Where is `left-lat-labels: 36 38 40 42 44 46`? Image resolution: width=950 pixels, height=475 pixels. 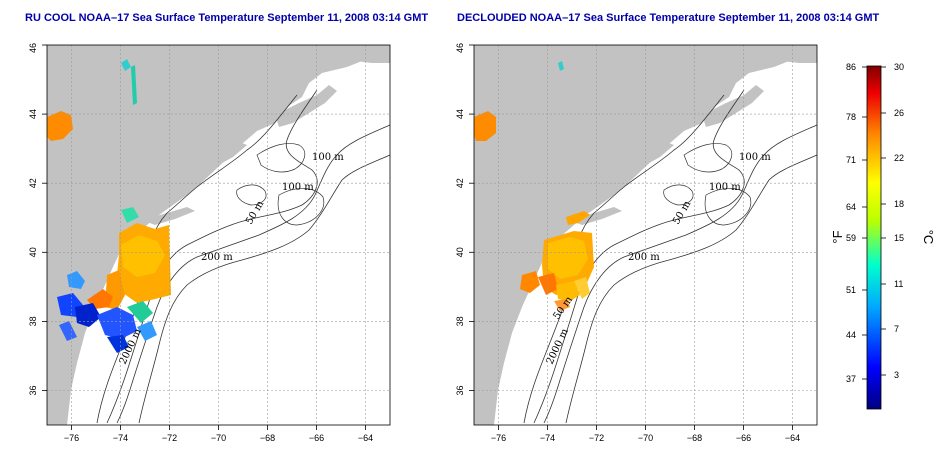 left-lat-labels: 36 38 40 42 44 46 is located at coordinates (33, 219).